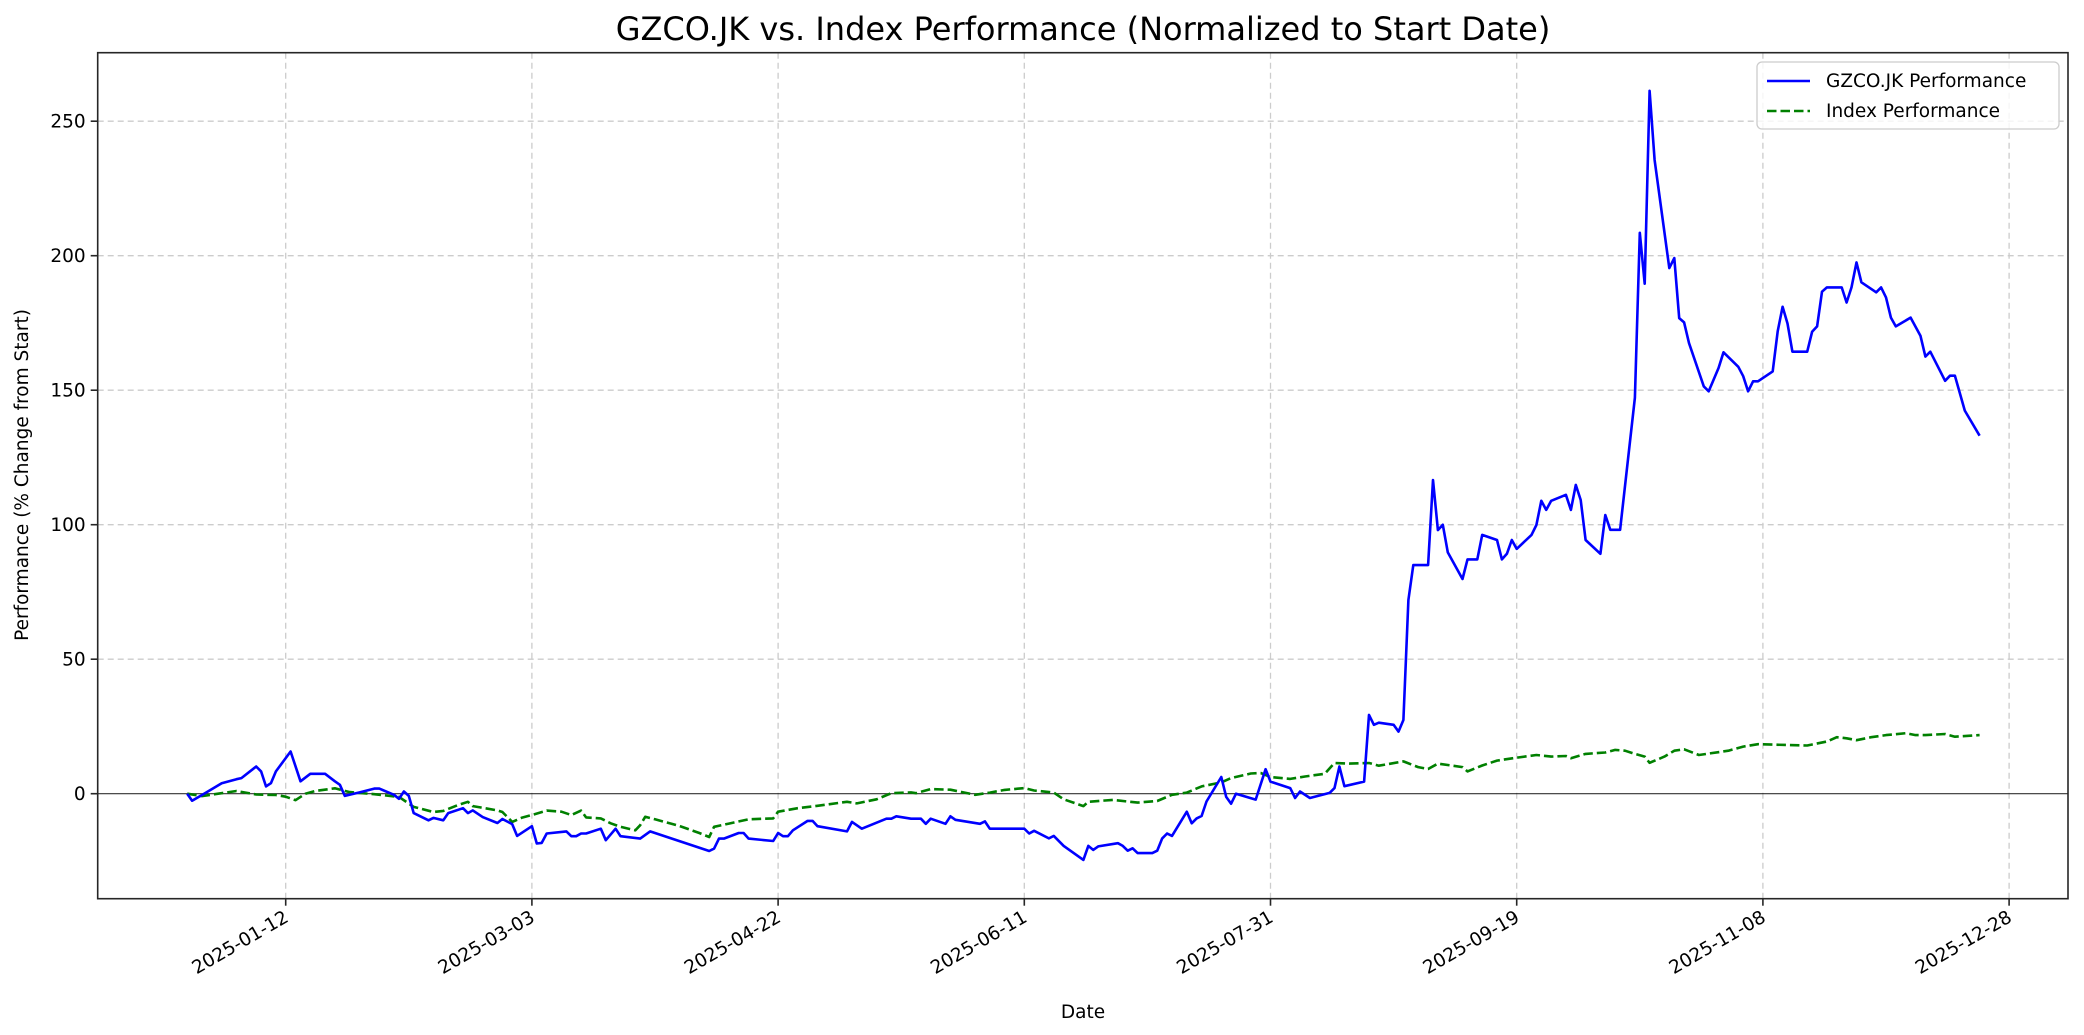 The image size is (2084, 1035). I want to click on y-tick-label: 250, so click(67, 122).